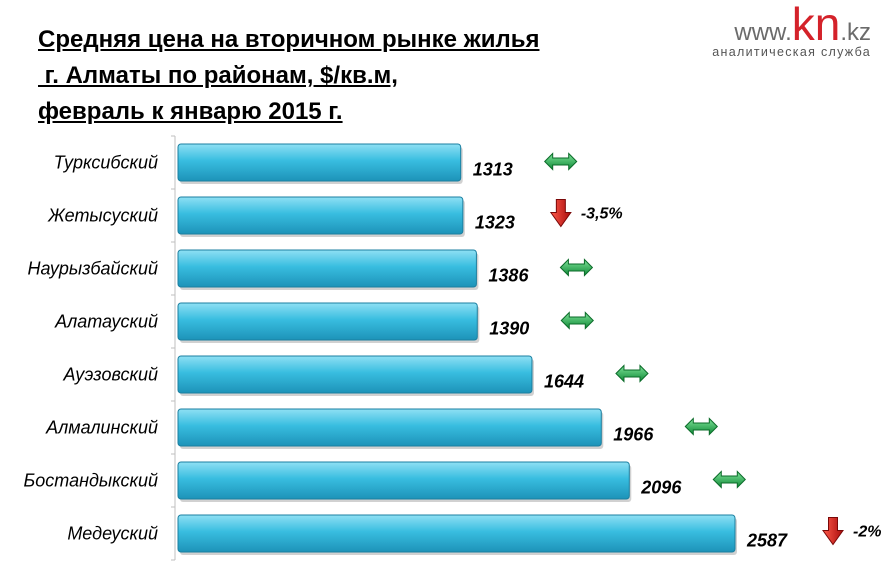 This screenshot has height=582, width=885. Describe the element at coordinates (816, 25) in the screenshot. I see `logo-kn: kn` at that location.